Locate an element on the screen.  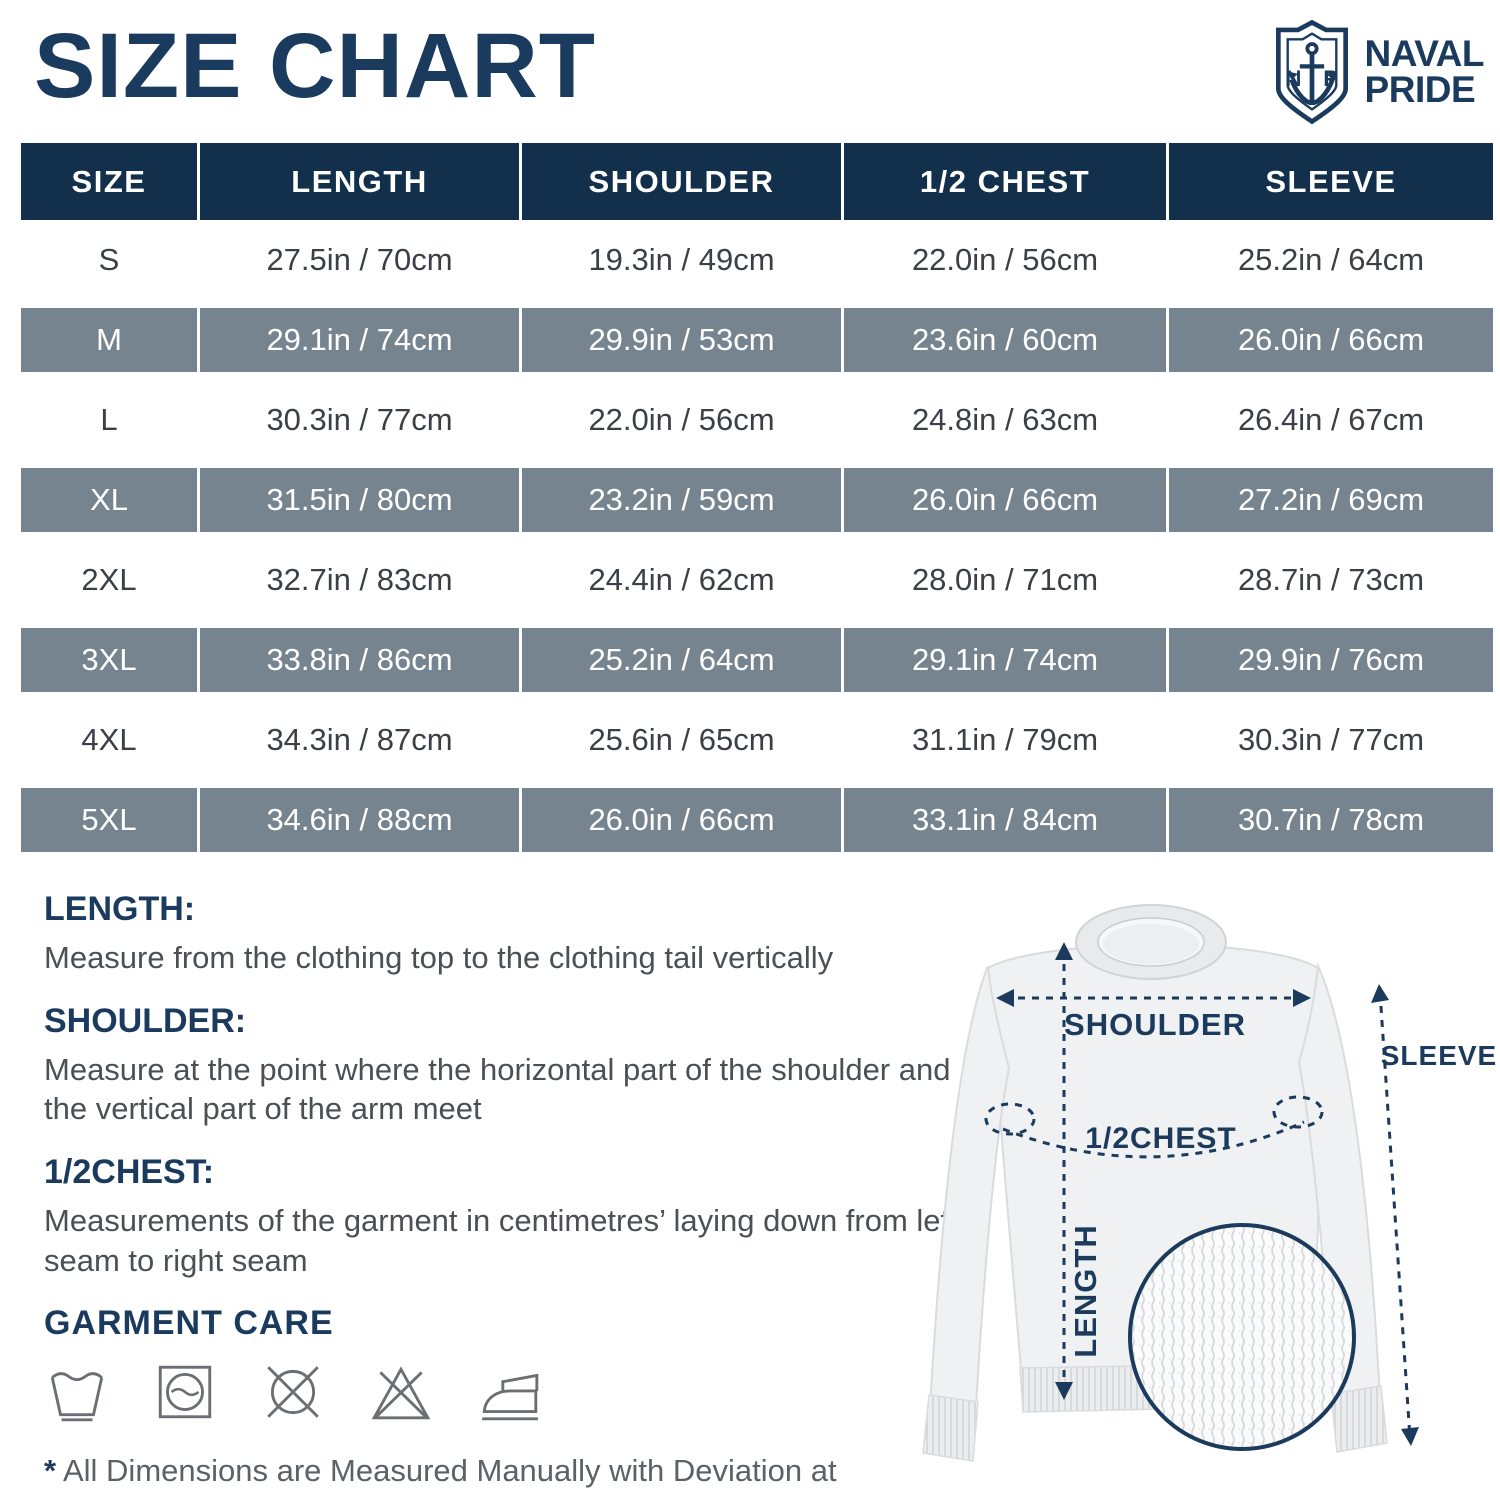
machine-wash-icon is located at coordinates (77, 1397).